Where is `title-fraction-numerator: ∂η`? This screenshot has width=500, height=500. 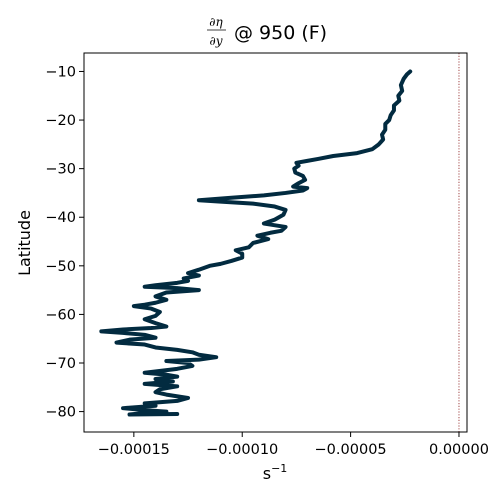
title-fraction-numerator: ∂η is located at coordinates (216, 22).